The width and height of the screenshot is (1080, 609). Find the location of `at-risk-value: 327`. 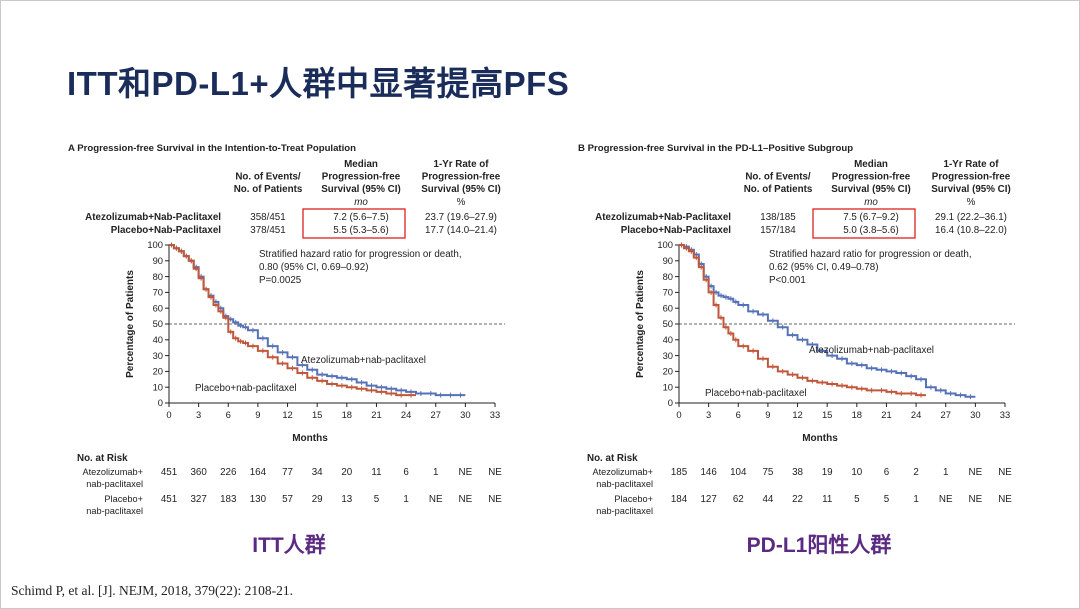

at-risk-value: 327 is located at coordinates (198, 499).